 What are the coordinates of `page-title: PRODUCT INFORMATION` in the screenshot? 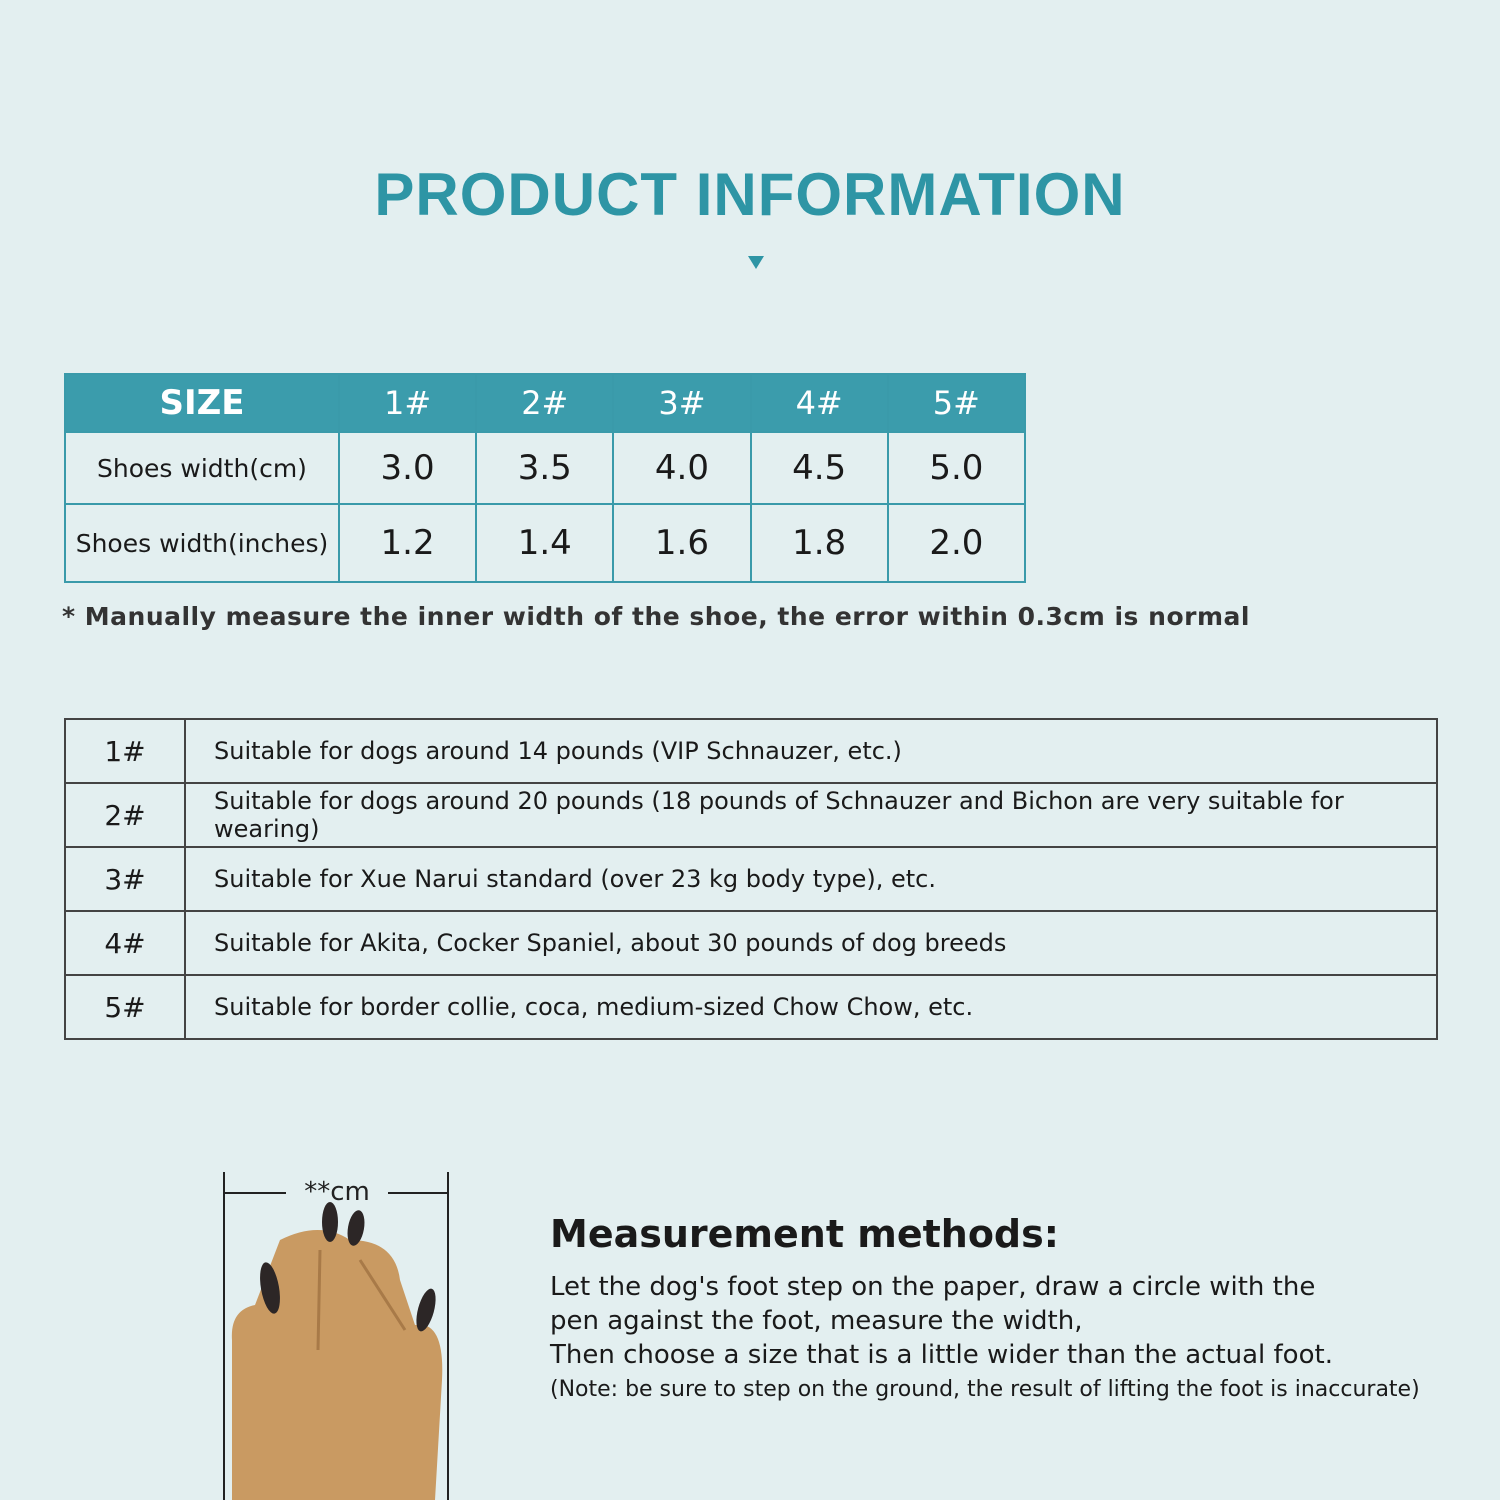 It's located at (750, 194).